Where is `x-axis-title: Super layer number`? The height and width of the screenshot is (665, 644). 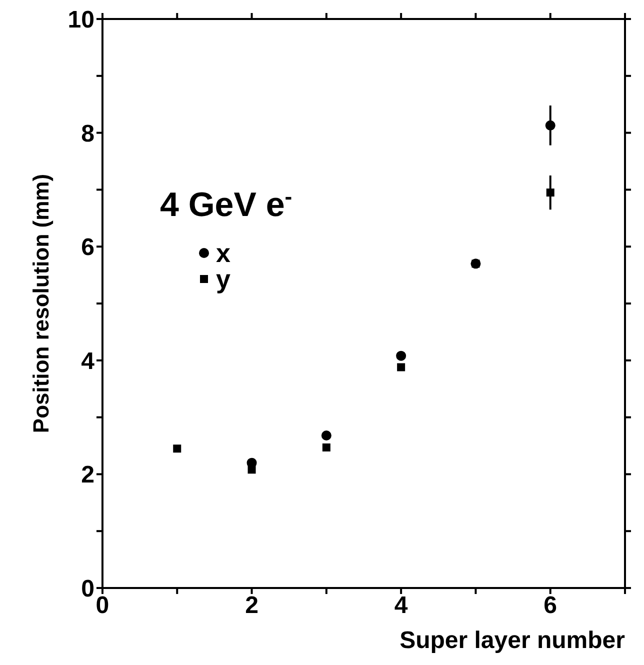 x-axis-title: Super layer number is located at coordinates (512, 640).